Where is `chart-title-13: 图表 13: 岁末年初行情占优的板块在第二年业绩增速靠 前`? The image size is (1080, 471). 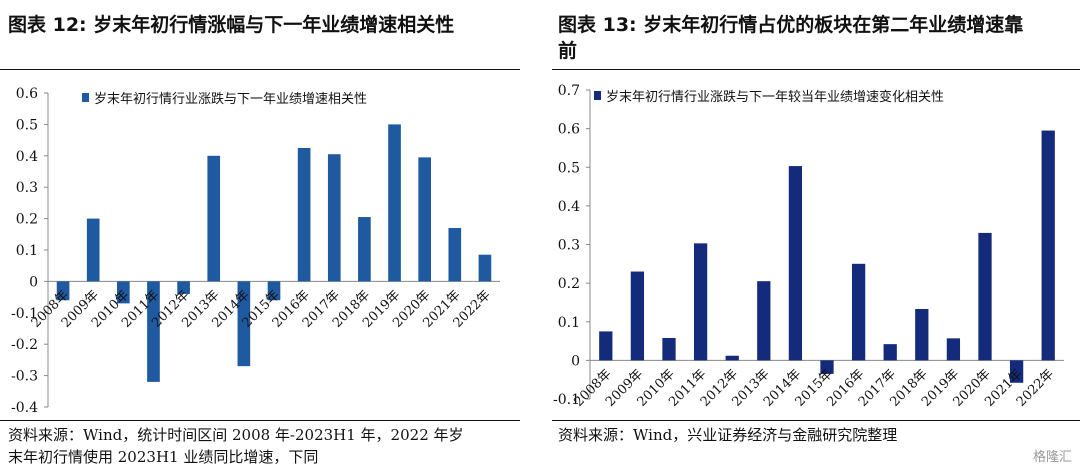 chart-title-13: 图表 13: 岁末年初行情占优的板块在第二年业绩增速靠 前 is located at coordinates (818, 38).